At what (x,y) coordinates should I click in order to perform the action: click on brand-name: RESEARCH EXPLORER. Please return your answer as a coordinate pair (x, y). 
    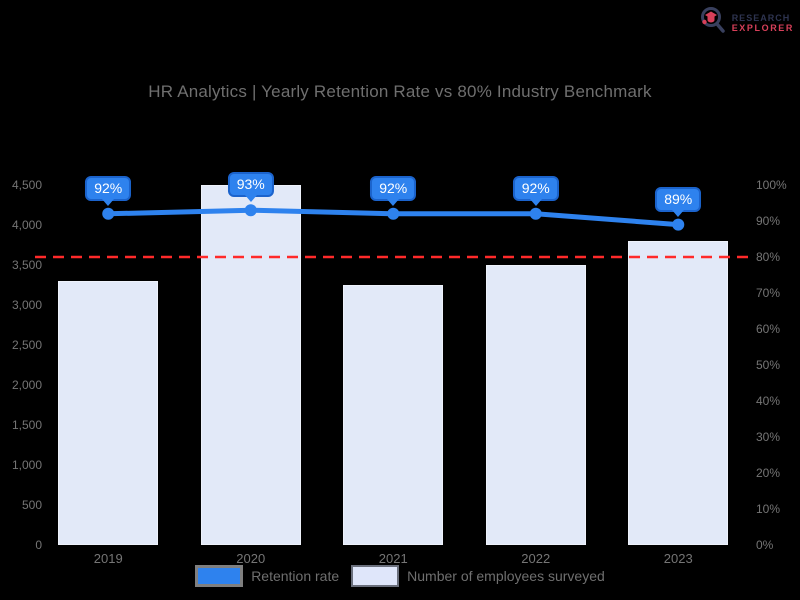
    Looking at the image, I should click on (763, 23).